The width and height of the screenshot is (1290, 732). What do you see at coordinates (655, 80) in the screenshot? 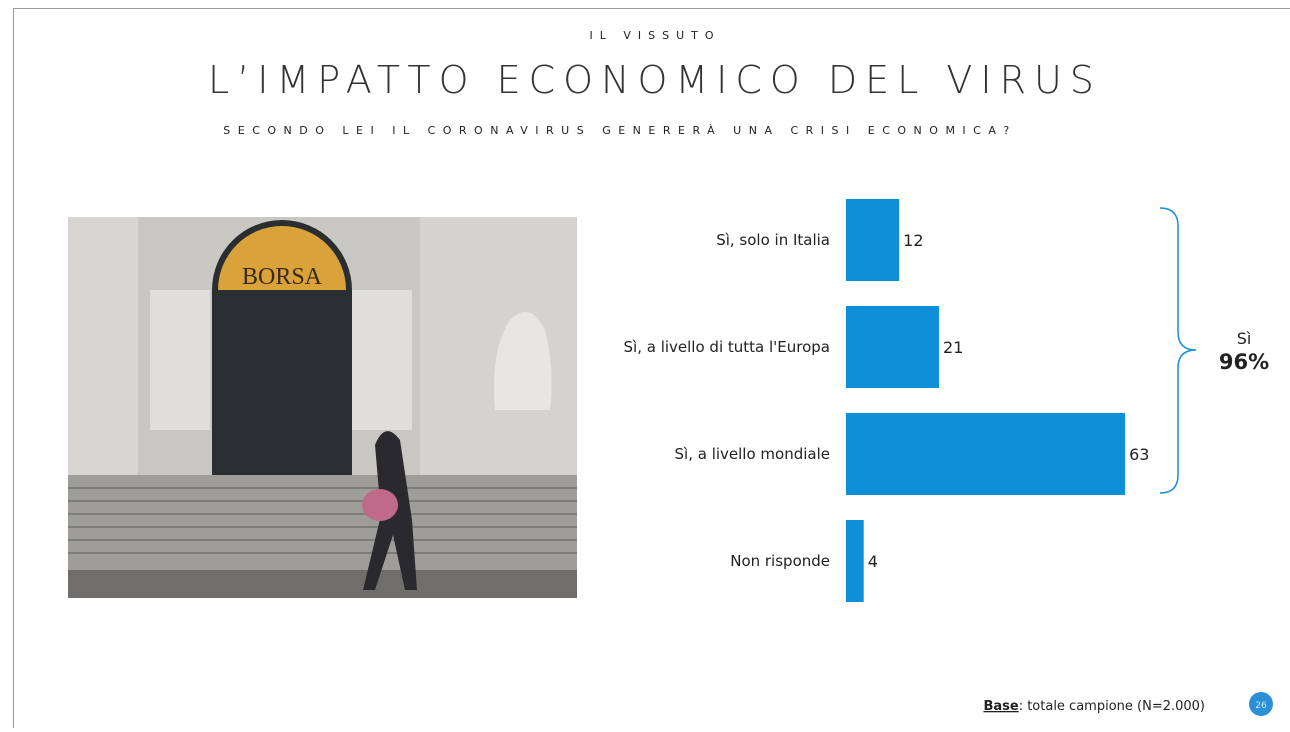
I see `title: L’IMPATTO ECONOMICO DEL VIRUS` at bounding box center [655, 80].